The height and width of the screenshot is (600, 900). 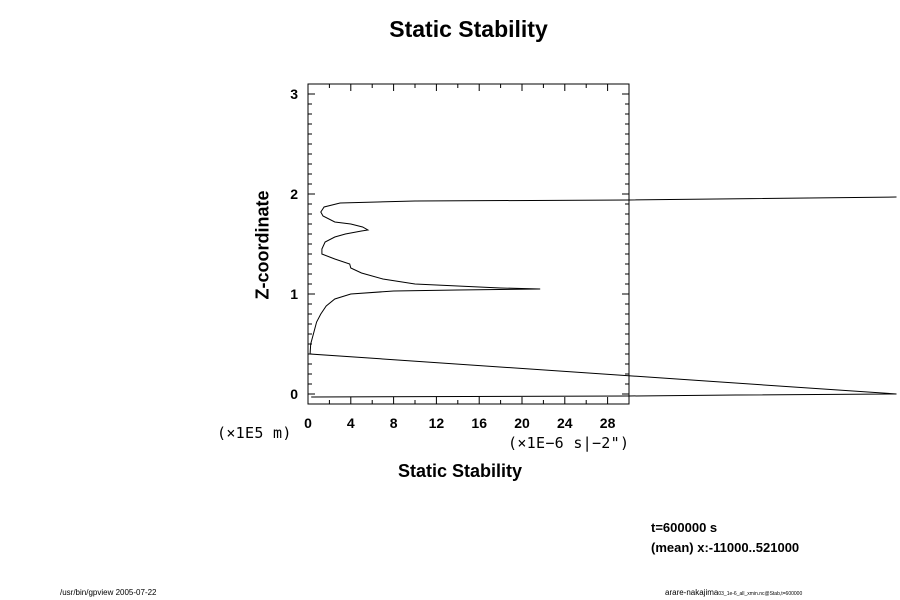 I want to click on x-tick-label: 8, so click(x=394, y=423).